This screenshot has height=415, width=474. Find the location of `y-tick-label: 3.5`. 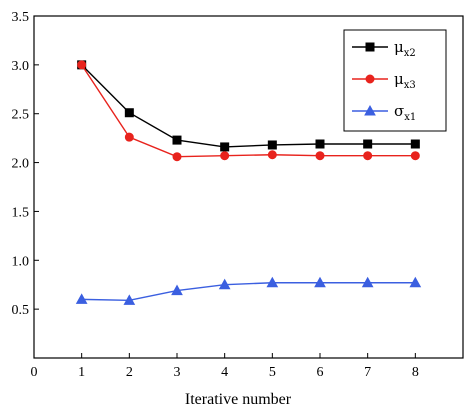

y-tick-label: 3.5 is located at coordinates (21, 17).